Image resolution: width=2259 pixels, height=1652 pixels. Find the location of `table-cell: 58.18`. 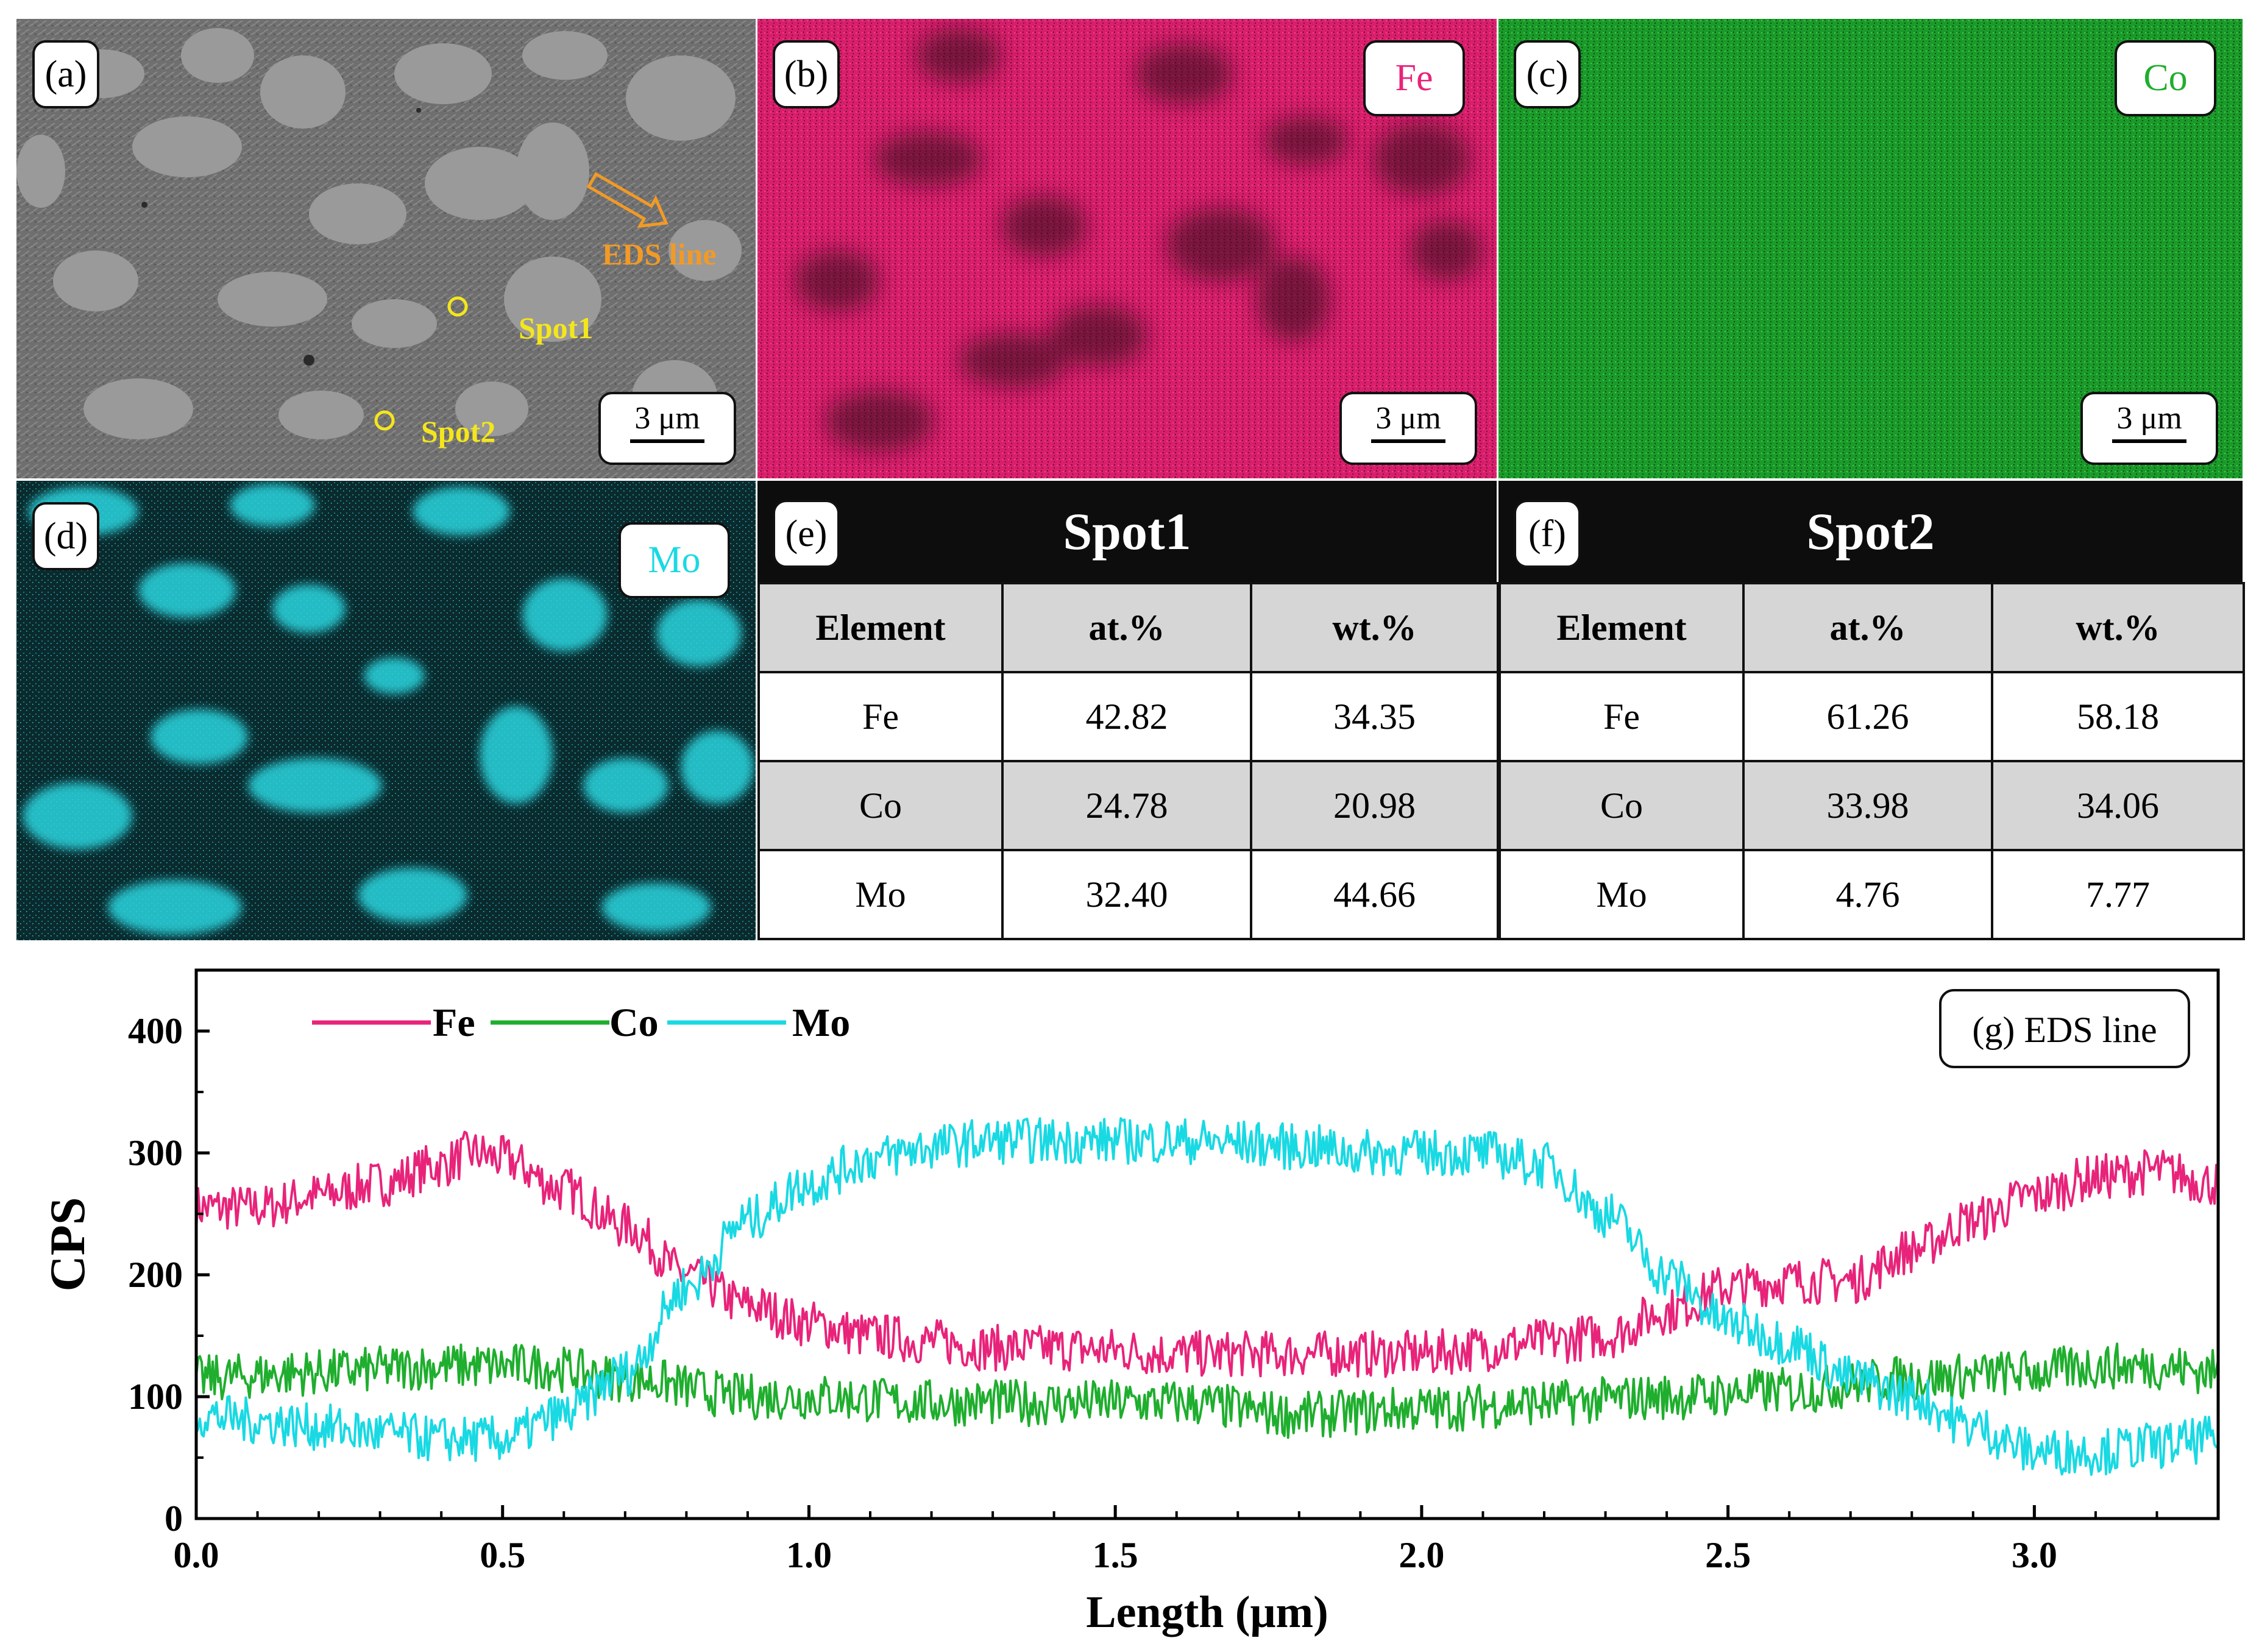

table-cell: 58.18 is located at coordinates (2118, 716).